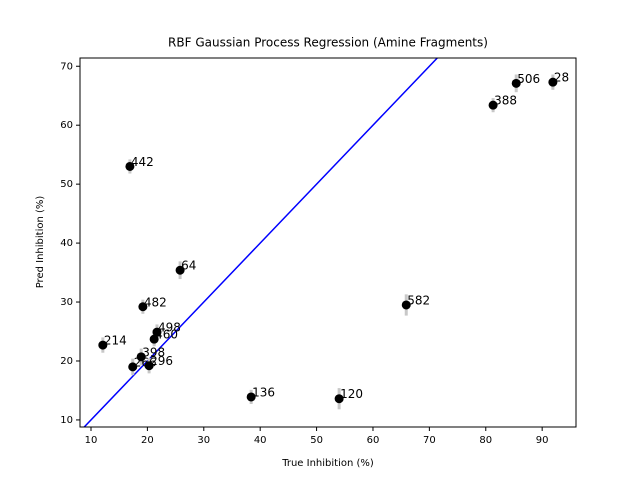 This screenshot has height=480, width=640. Describe the element at coordinates (188, 266) in the screenshot. I see `point-label: 64` at that location.